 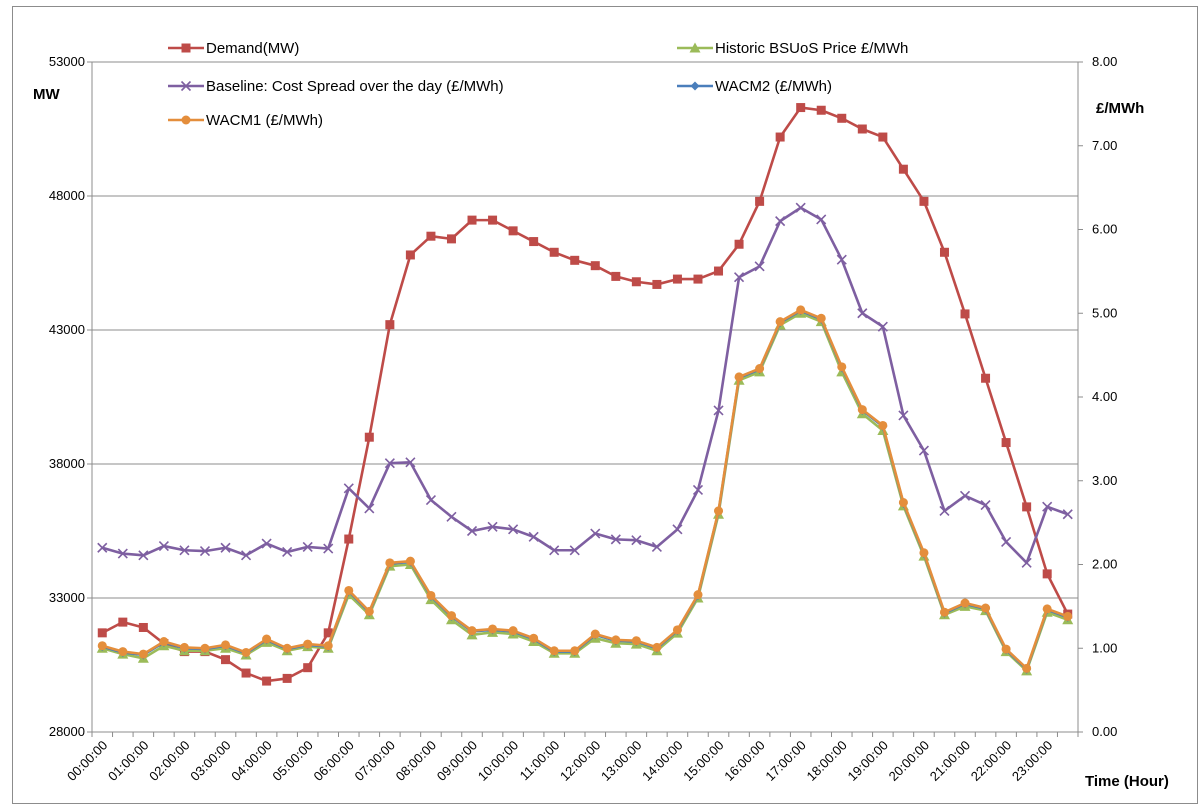 I want to click on y-axis-left-tick-labels: 28000 33000 38000 43000 48000 53000, so click(x=67, y=396).